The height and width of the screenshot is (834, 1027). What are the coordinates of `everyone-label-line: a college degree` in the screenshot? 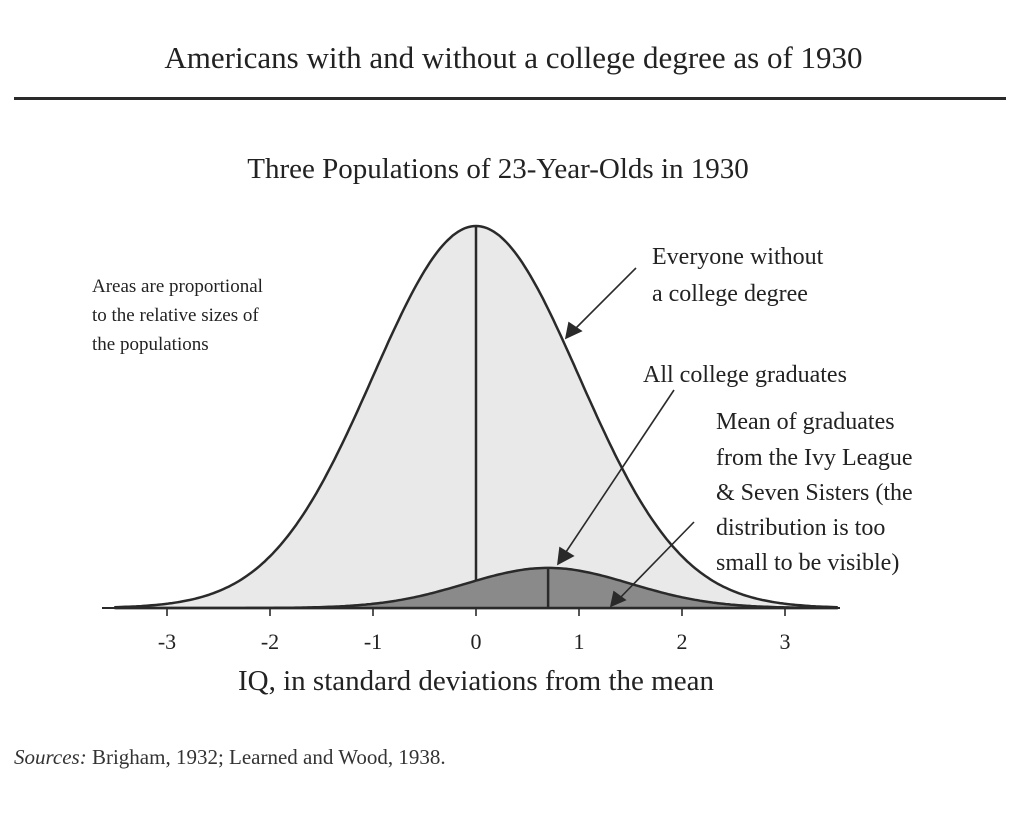 It's located at (730, 294).